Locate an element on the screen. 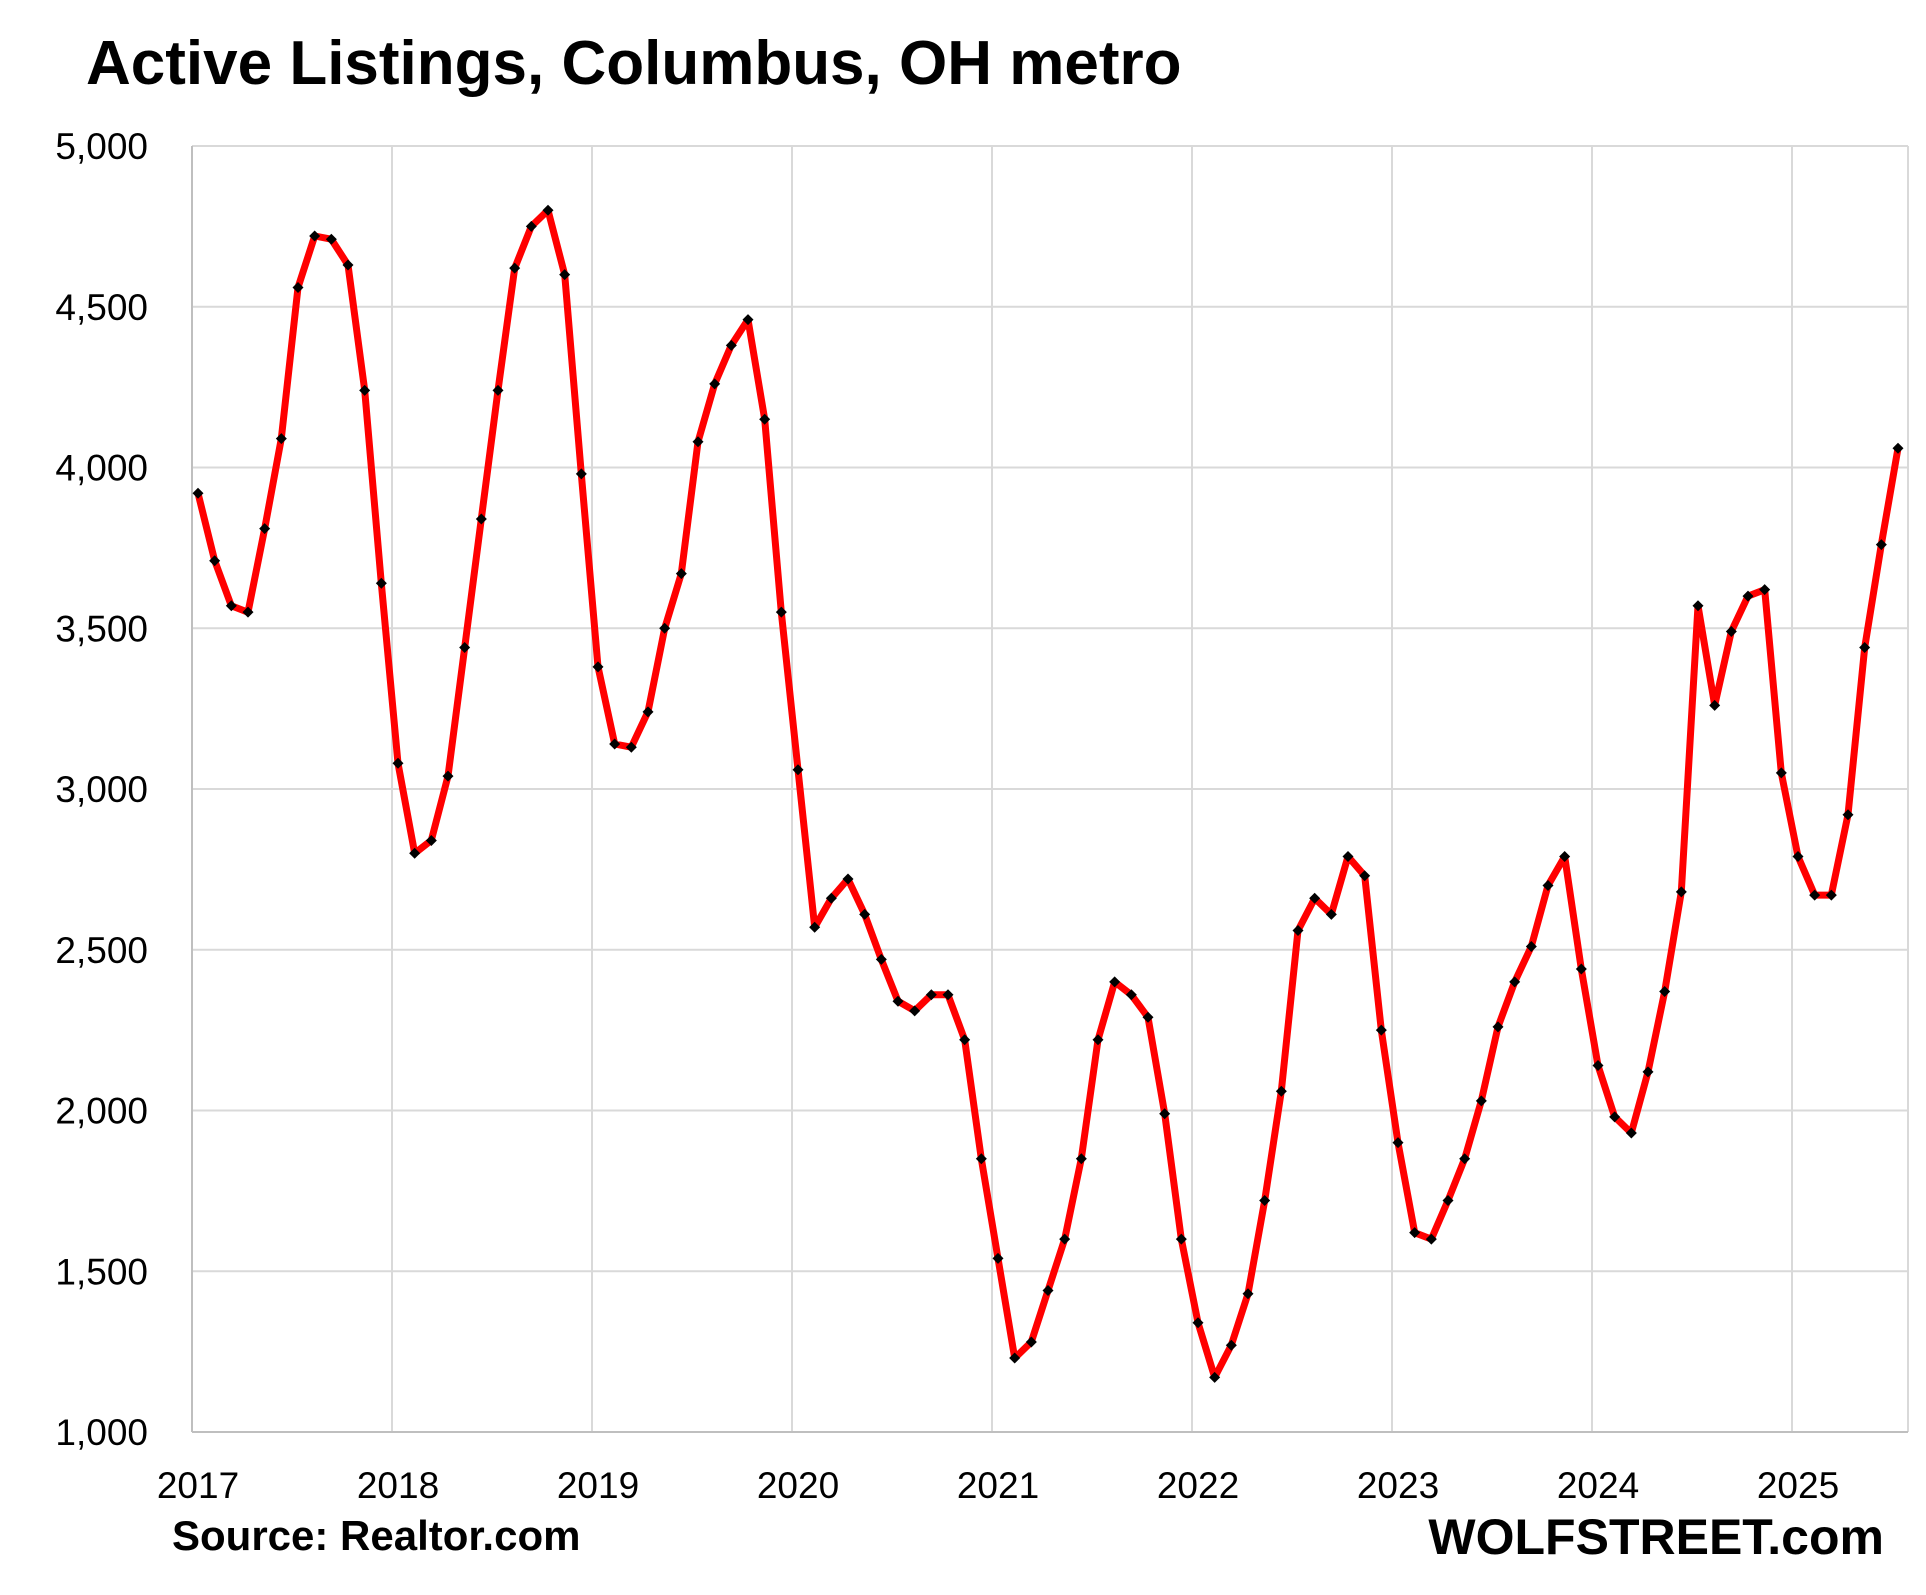 The height and width of the screenshot is (1595, 1926). y-tick-label: 2,000 is located at coordinates (101, 1111).